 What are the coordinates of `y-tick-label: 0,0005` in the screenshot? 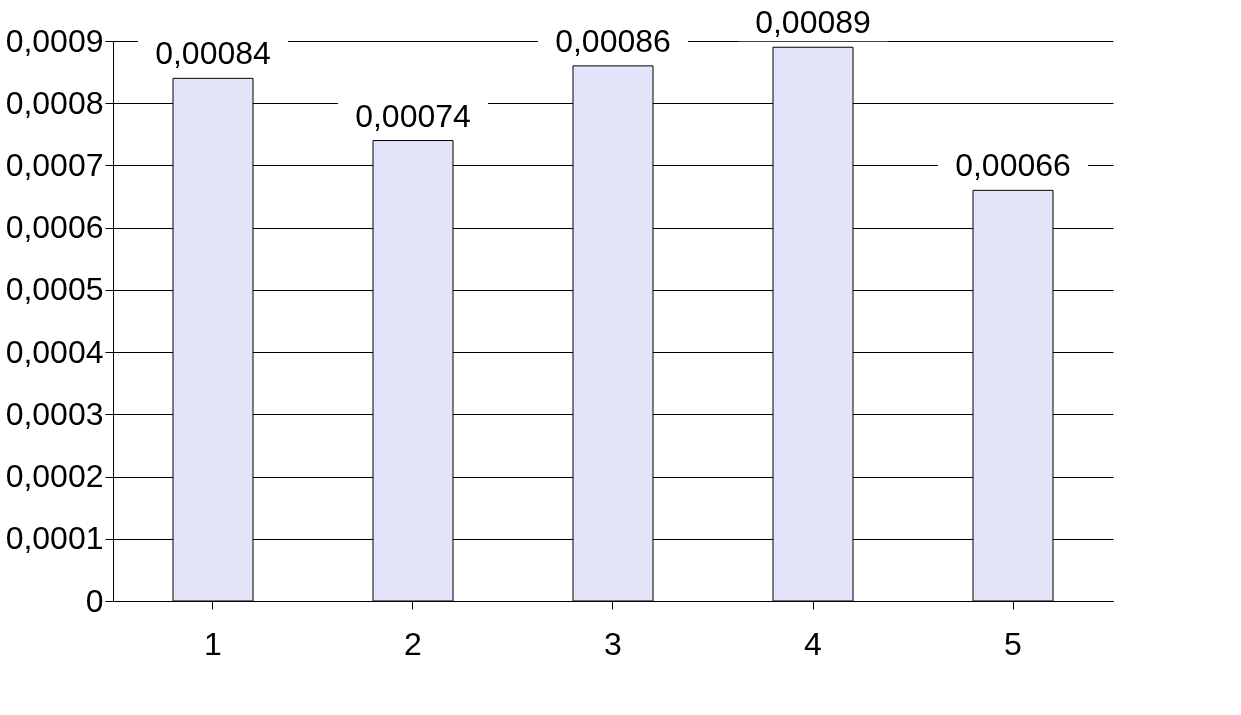 It's located at (54, 289).